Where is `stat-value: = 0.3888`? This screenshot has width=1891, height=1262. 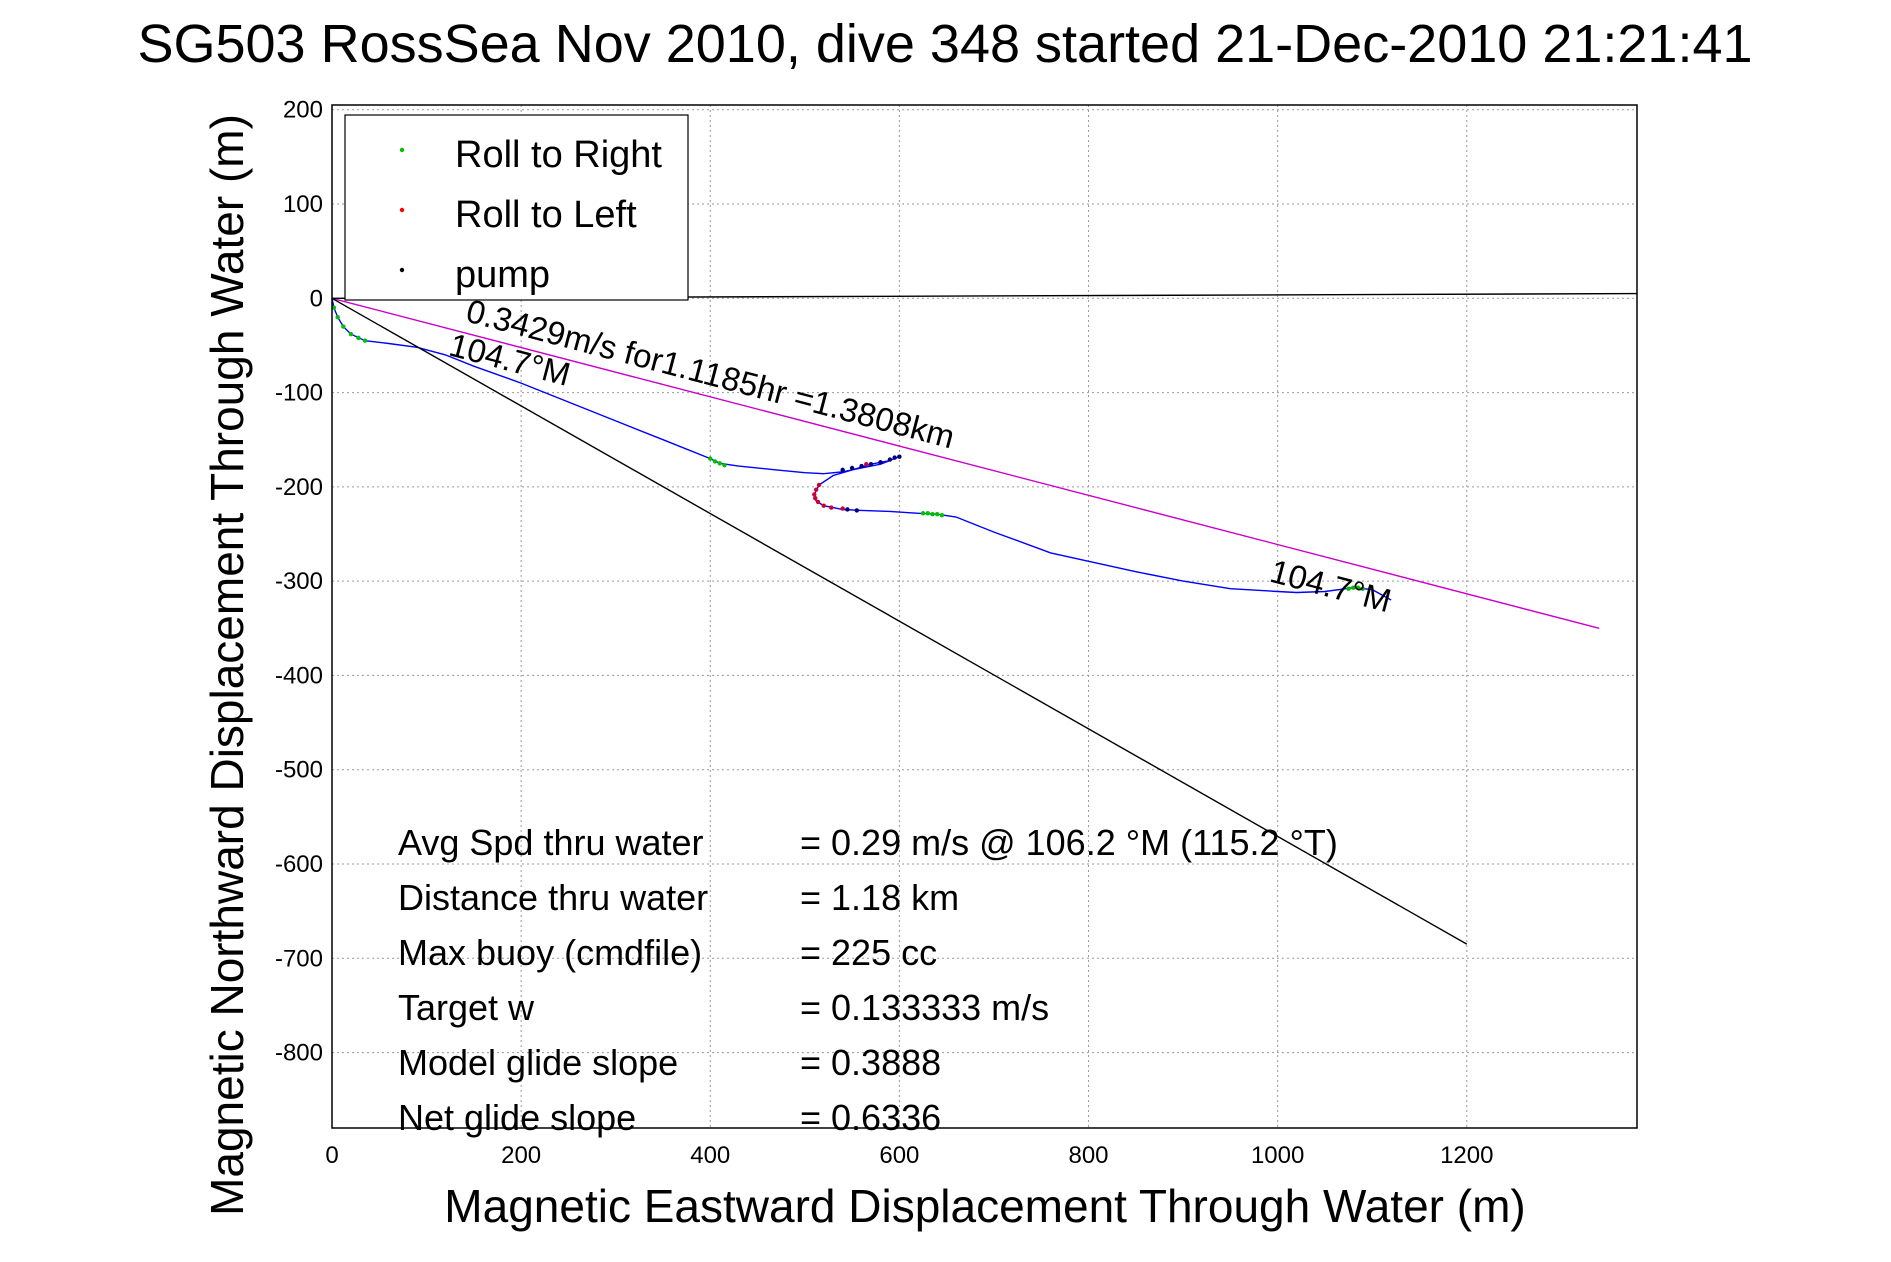 stat-value: = 0.3888 is located at coordinates (870, 1062).